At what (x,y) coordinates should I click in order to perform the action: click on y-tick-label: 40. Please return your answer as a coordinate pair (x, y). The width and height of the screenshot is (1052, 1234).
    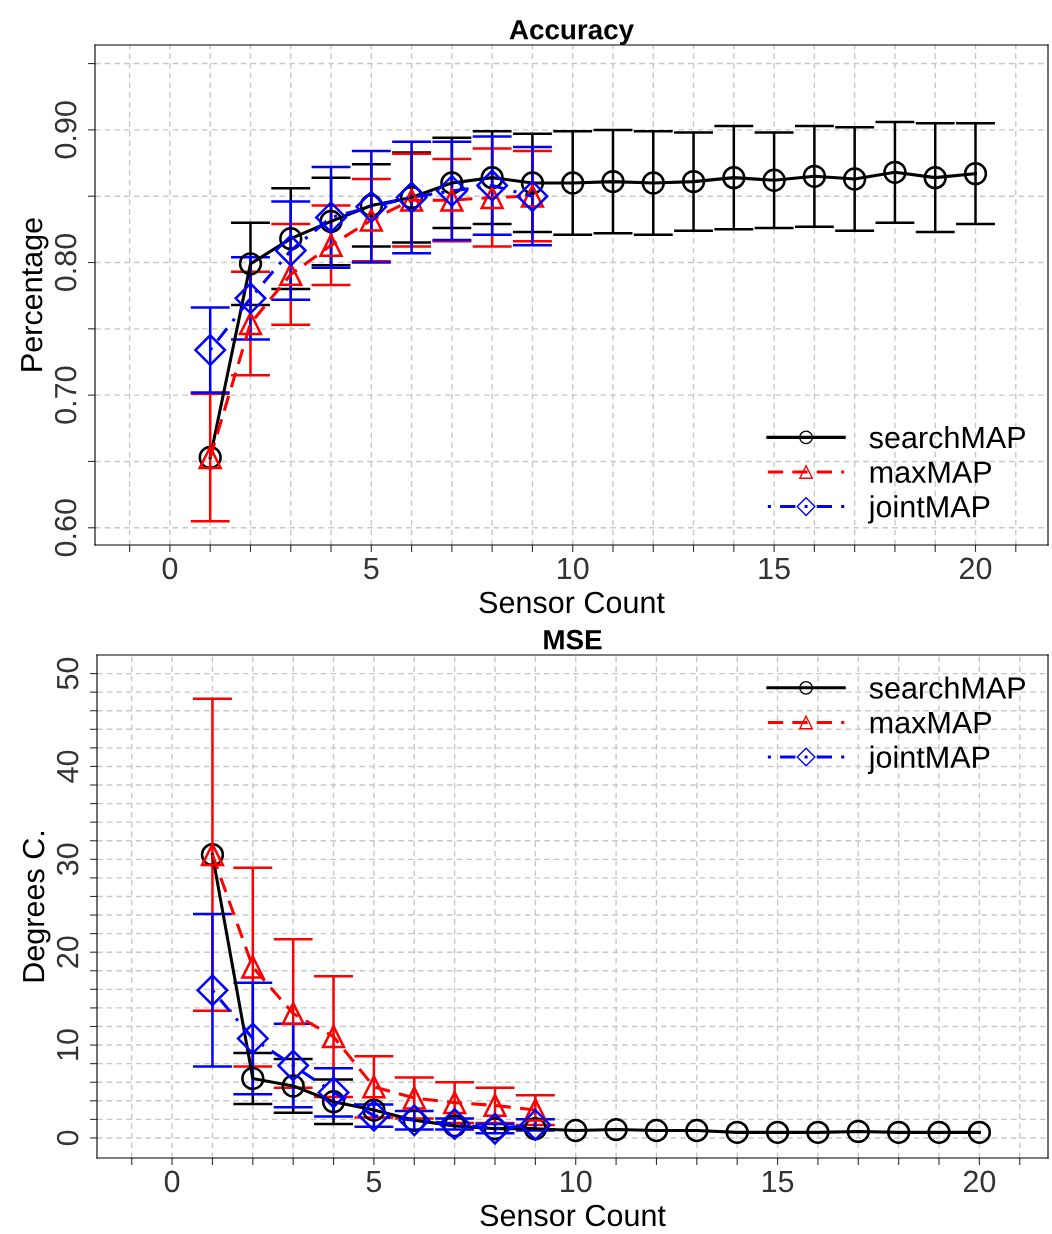
    Looking at the image, I should click on (67, 766).